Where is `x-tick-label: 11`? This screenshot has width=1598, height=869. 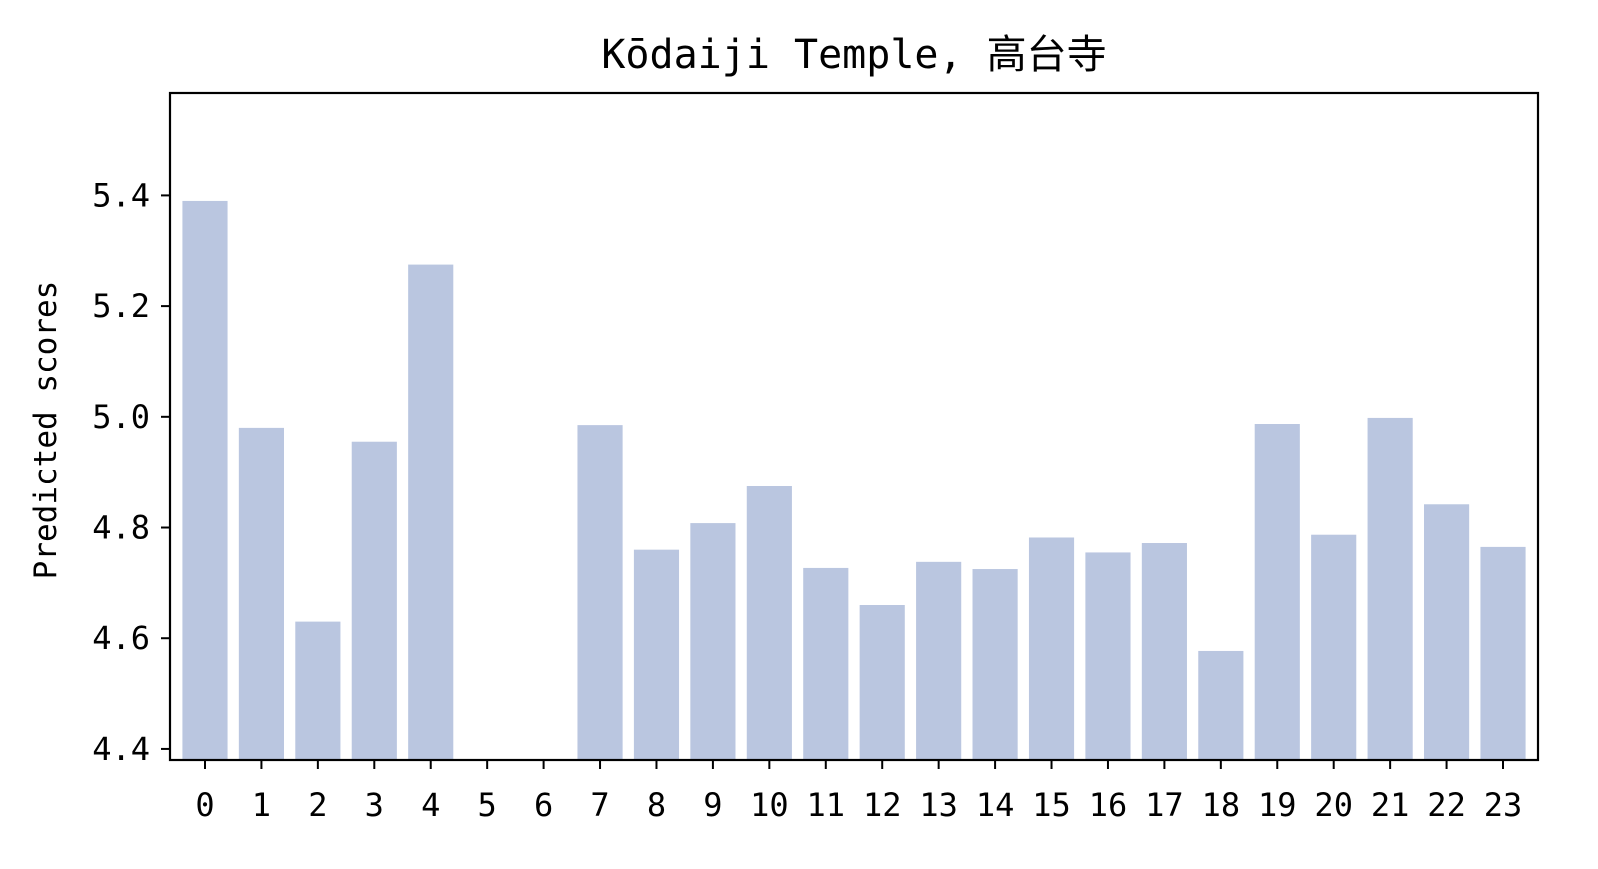
x-tick-label: 11 is located at coordinates (826, 805).